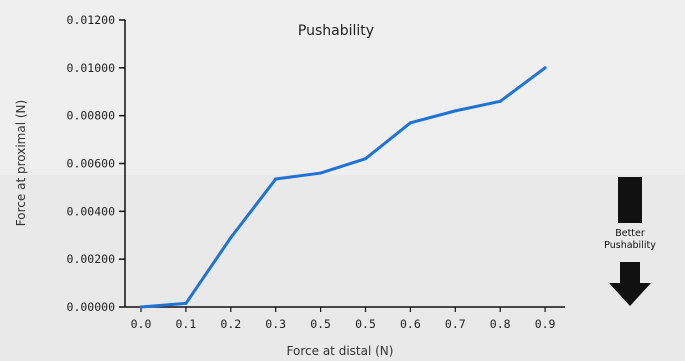  Describe the element at coordinates (343, 319) in the screenshot. I see `x-ticks: 0.0 0.1 0.2 0.3 0.5 0.5 0.6 0.7 0.8 0.9` at that location.